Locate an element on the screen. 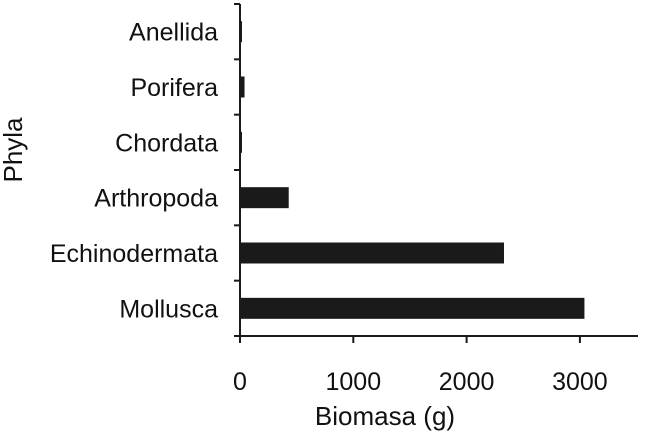 The image size is (650, 437). bar-chordata is located at coordinates (241, 142).